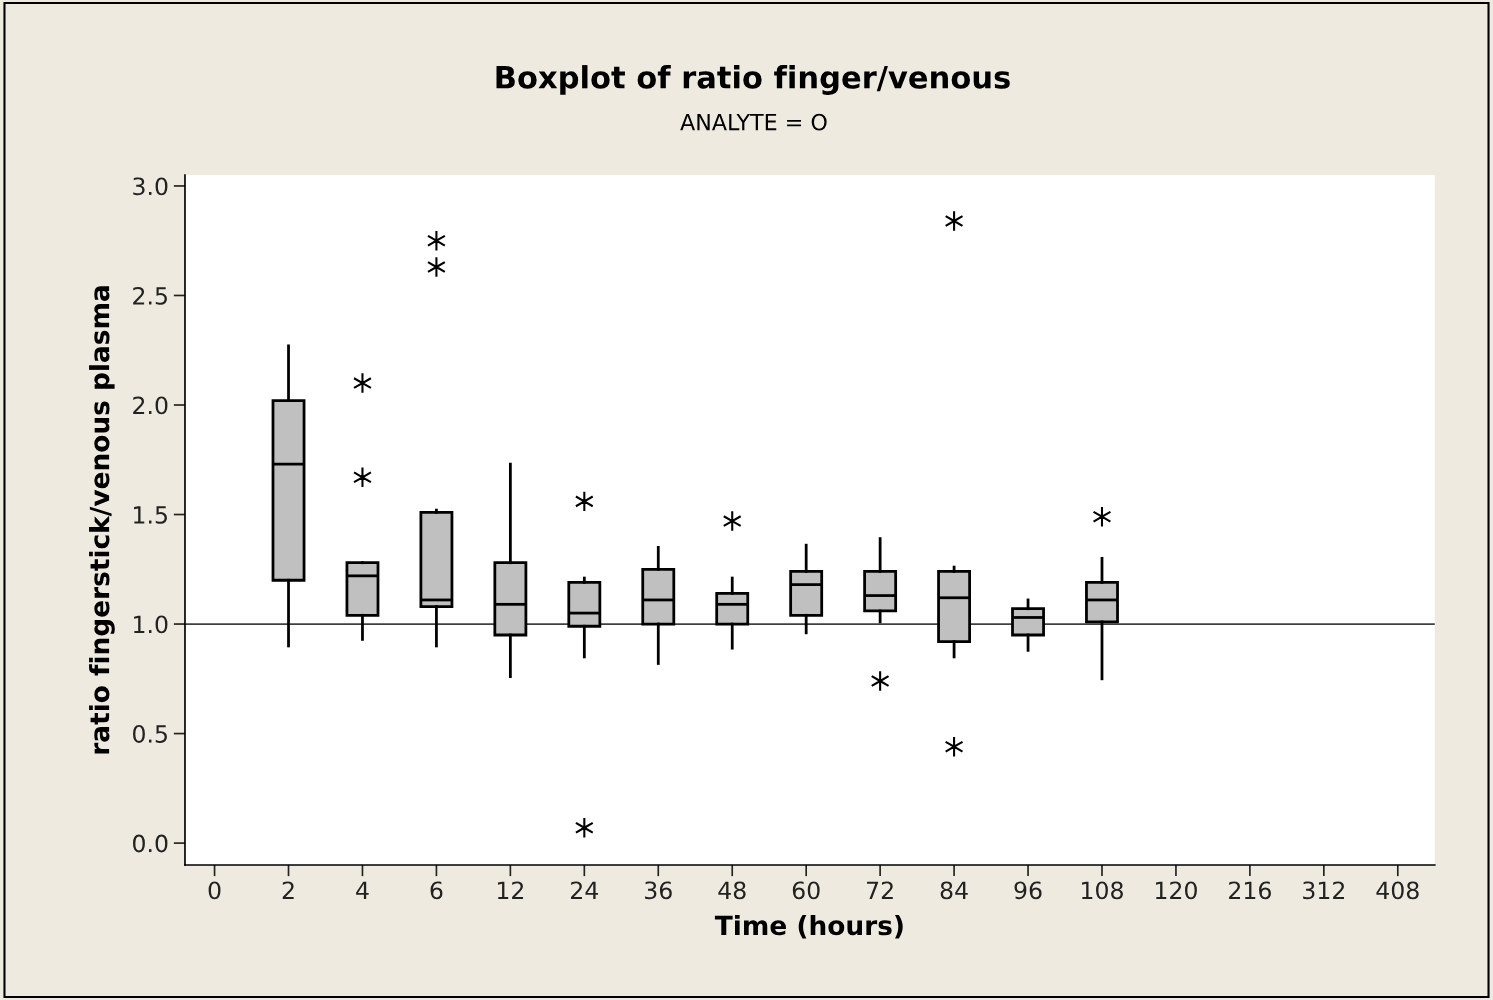 The image size is (1493, 1000). Describe the element at coordinates (214, 890) in the screenshot. I see `x-tick-label: 0` at that location.